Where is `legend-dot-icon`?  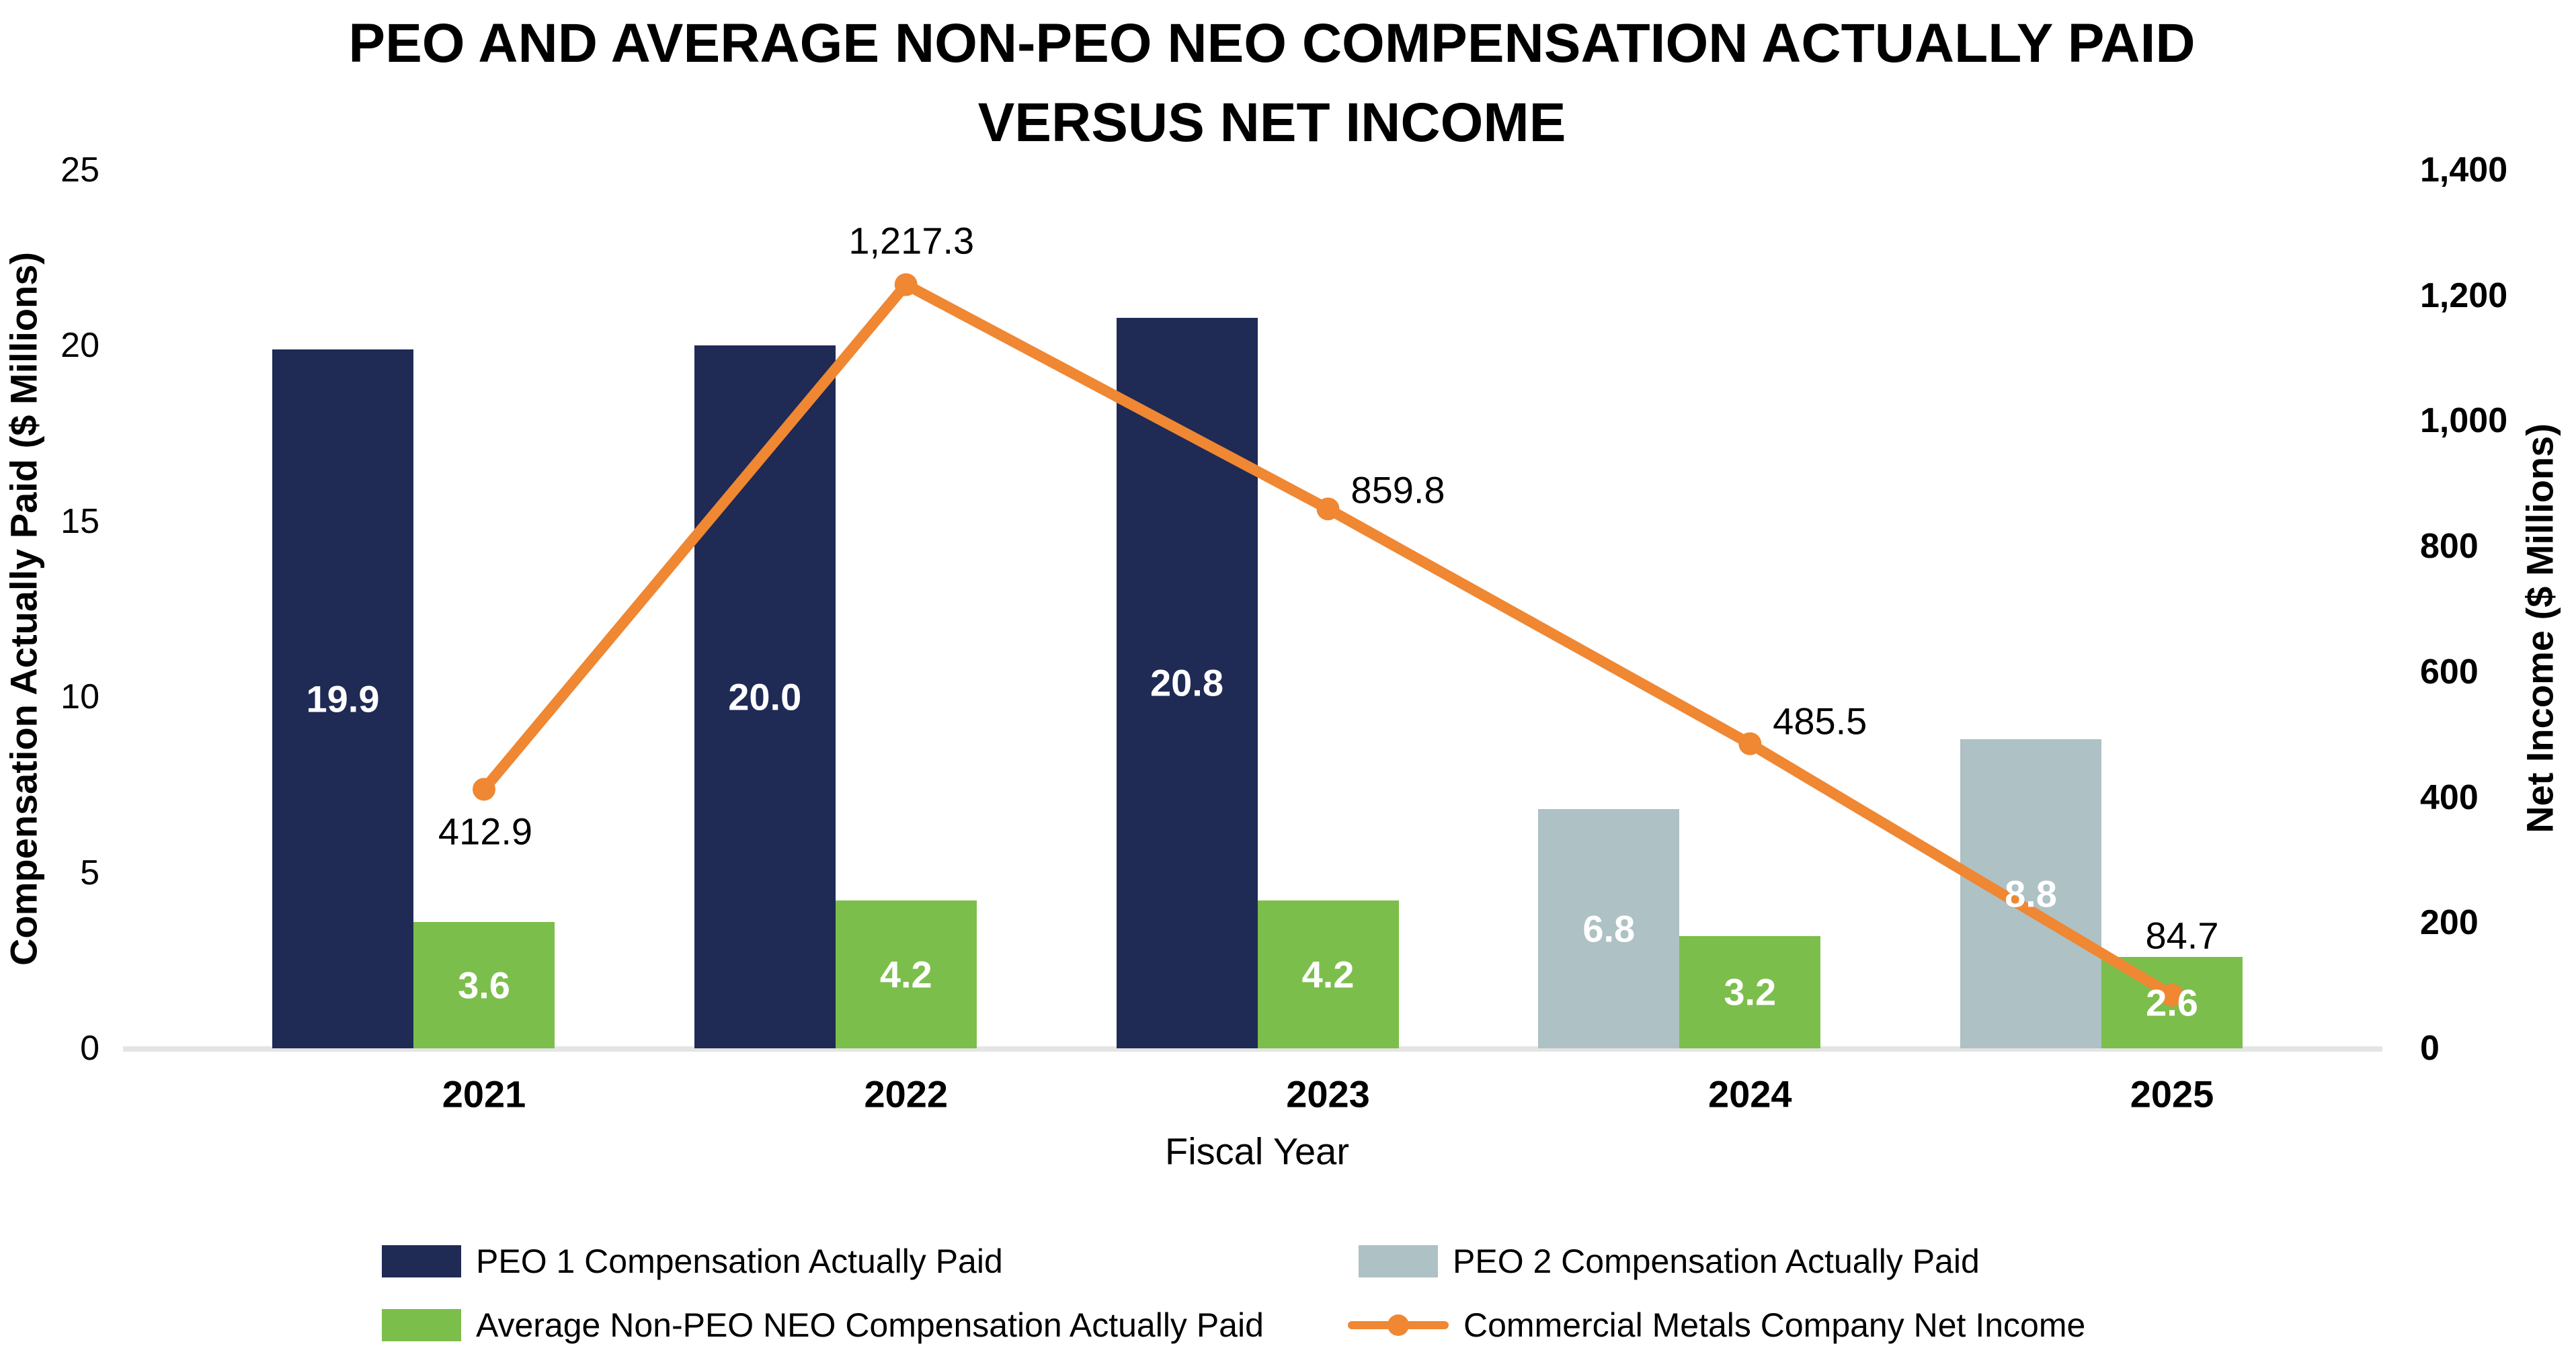
legend-dot-icon is located at coordinates (1398, 1325).